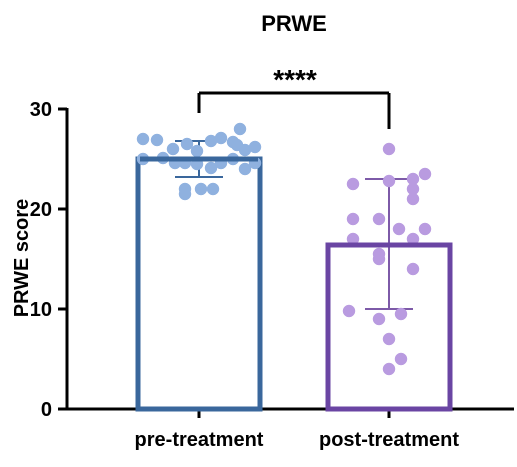  Describe the element at coordinates (389, 440) in the screenshot. I see `x-tick-label-post-treatment: post-treatment` at that location.